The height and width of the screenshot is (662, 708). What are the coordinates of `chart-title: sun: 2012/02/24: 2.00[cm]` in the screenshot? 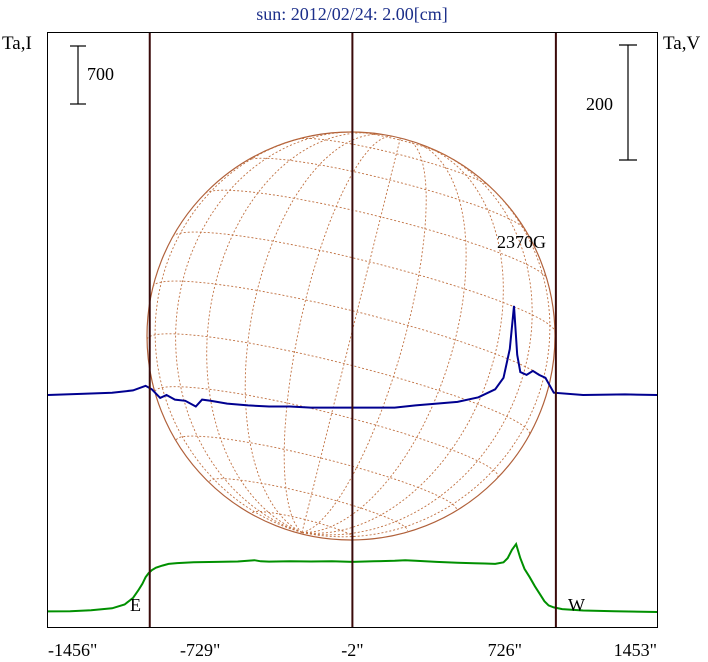 It's located at (352, 14).